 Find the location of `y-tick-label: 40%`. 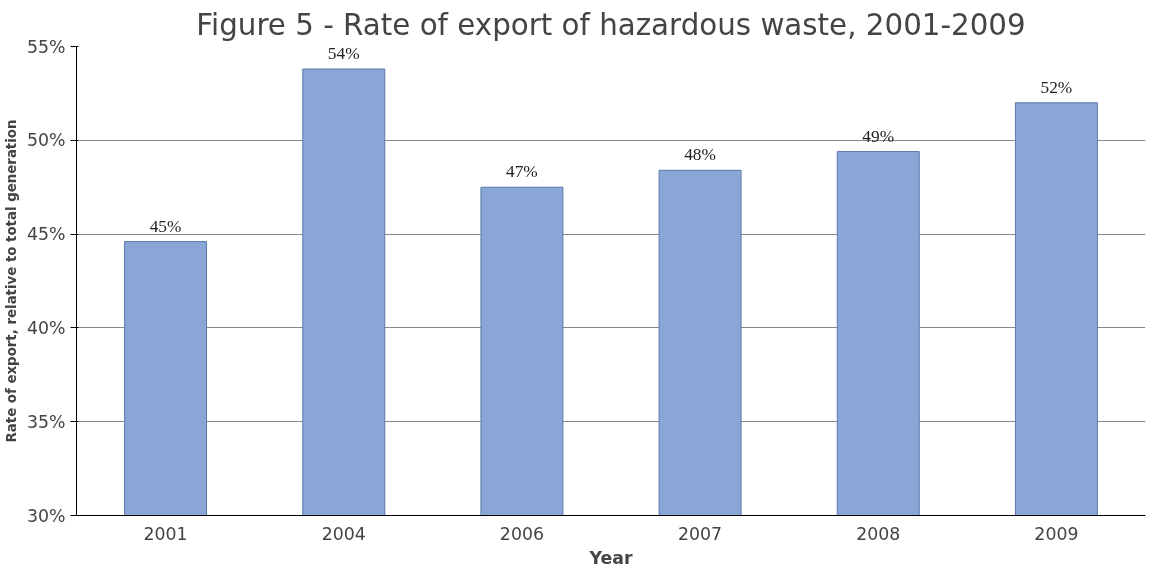

y-tick-label: 40% is located at coordinates (46, 327).